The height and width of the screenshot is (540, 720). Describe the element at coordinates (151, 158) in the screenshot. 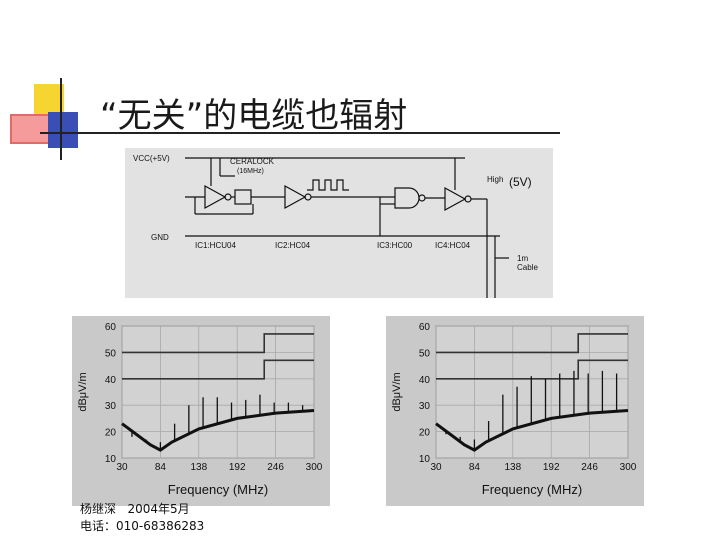

I see `vcc-label: VCC(+5V)` at that location.